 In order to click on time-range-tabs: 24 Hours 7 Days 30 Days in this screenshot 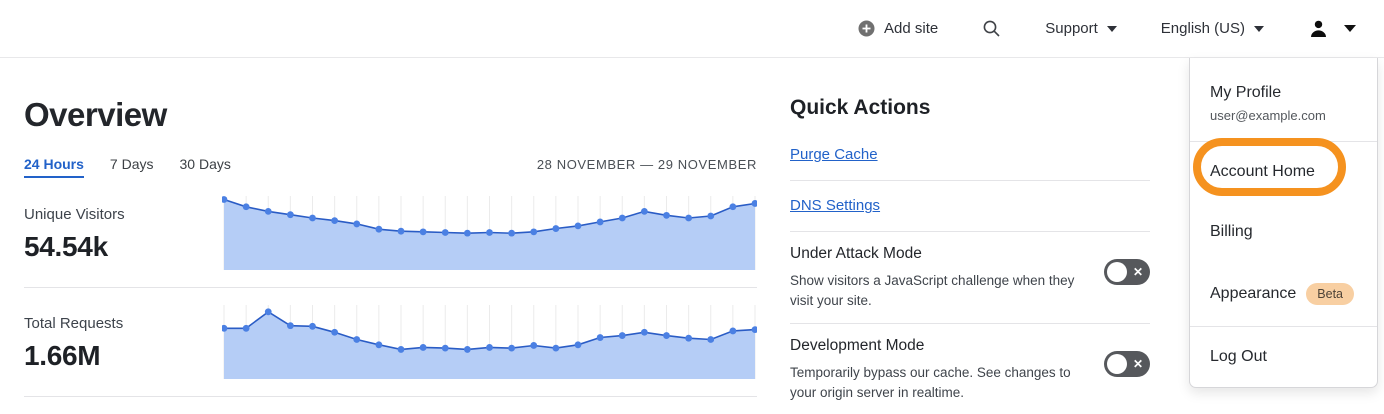, I will do `click(127, 167)`.